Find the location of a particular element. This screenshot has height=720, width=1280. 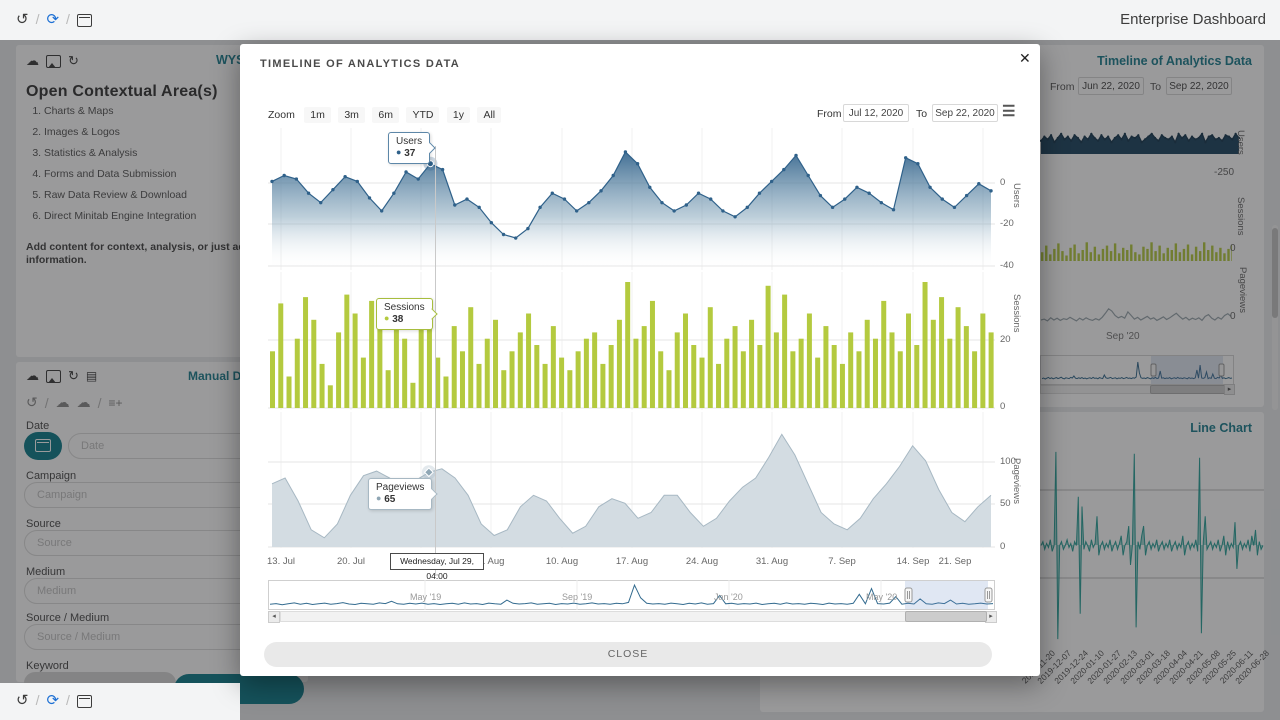

line-chart-link: Line Chart is located at coordinates (1221, 428).